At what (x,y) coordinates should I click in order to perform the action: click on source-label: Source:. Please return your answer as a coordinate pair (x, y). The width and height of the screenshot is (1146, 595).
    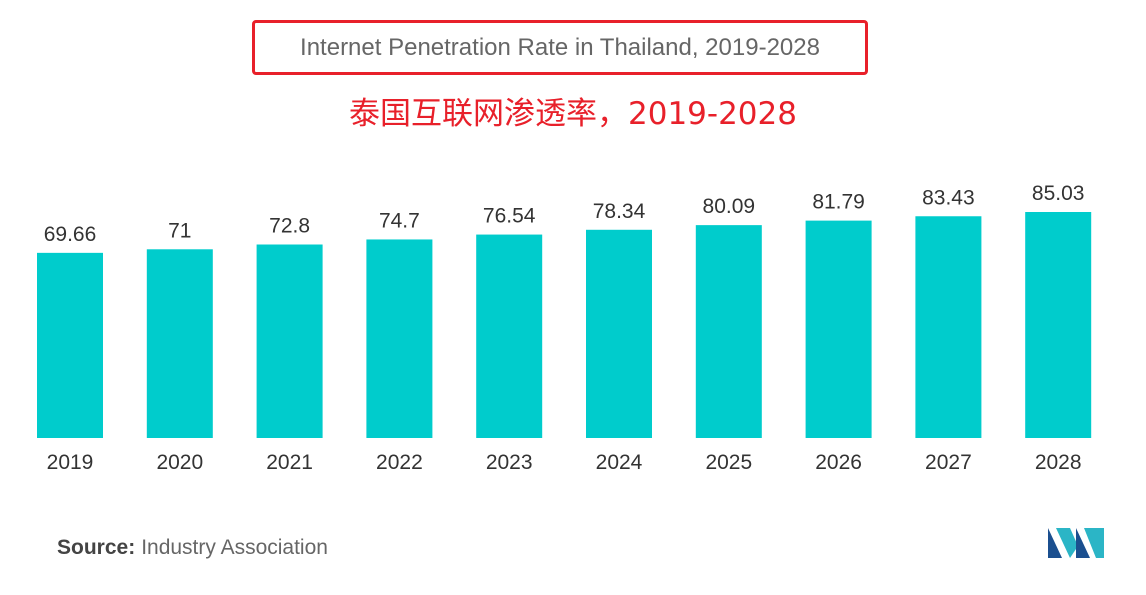
    Looking at the image, I should click on (96, 547).